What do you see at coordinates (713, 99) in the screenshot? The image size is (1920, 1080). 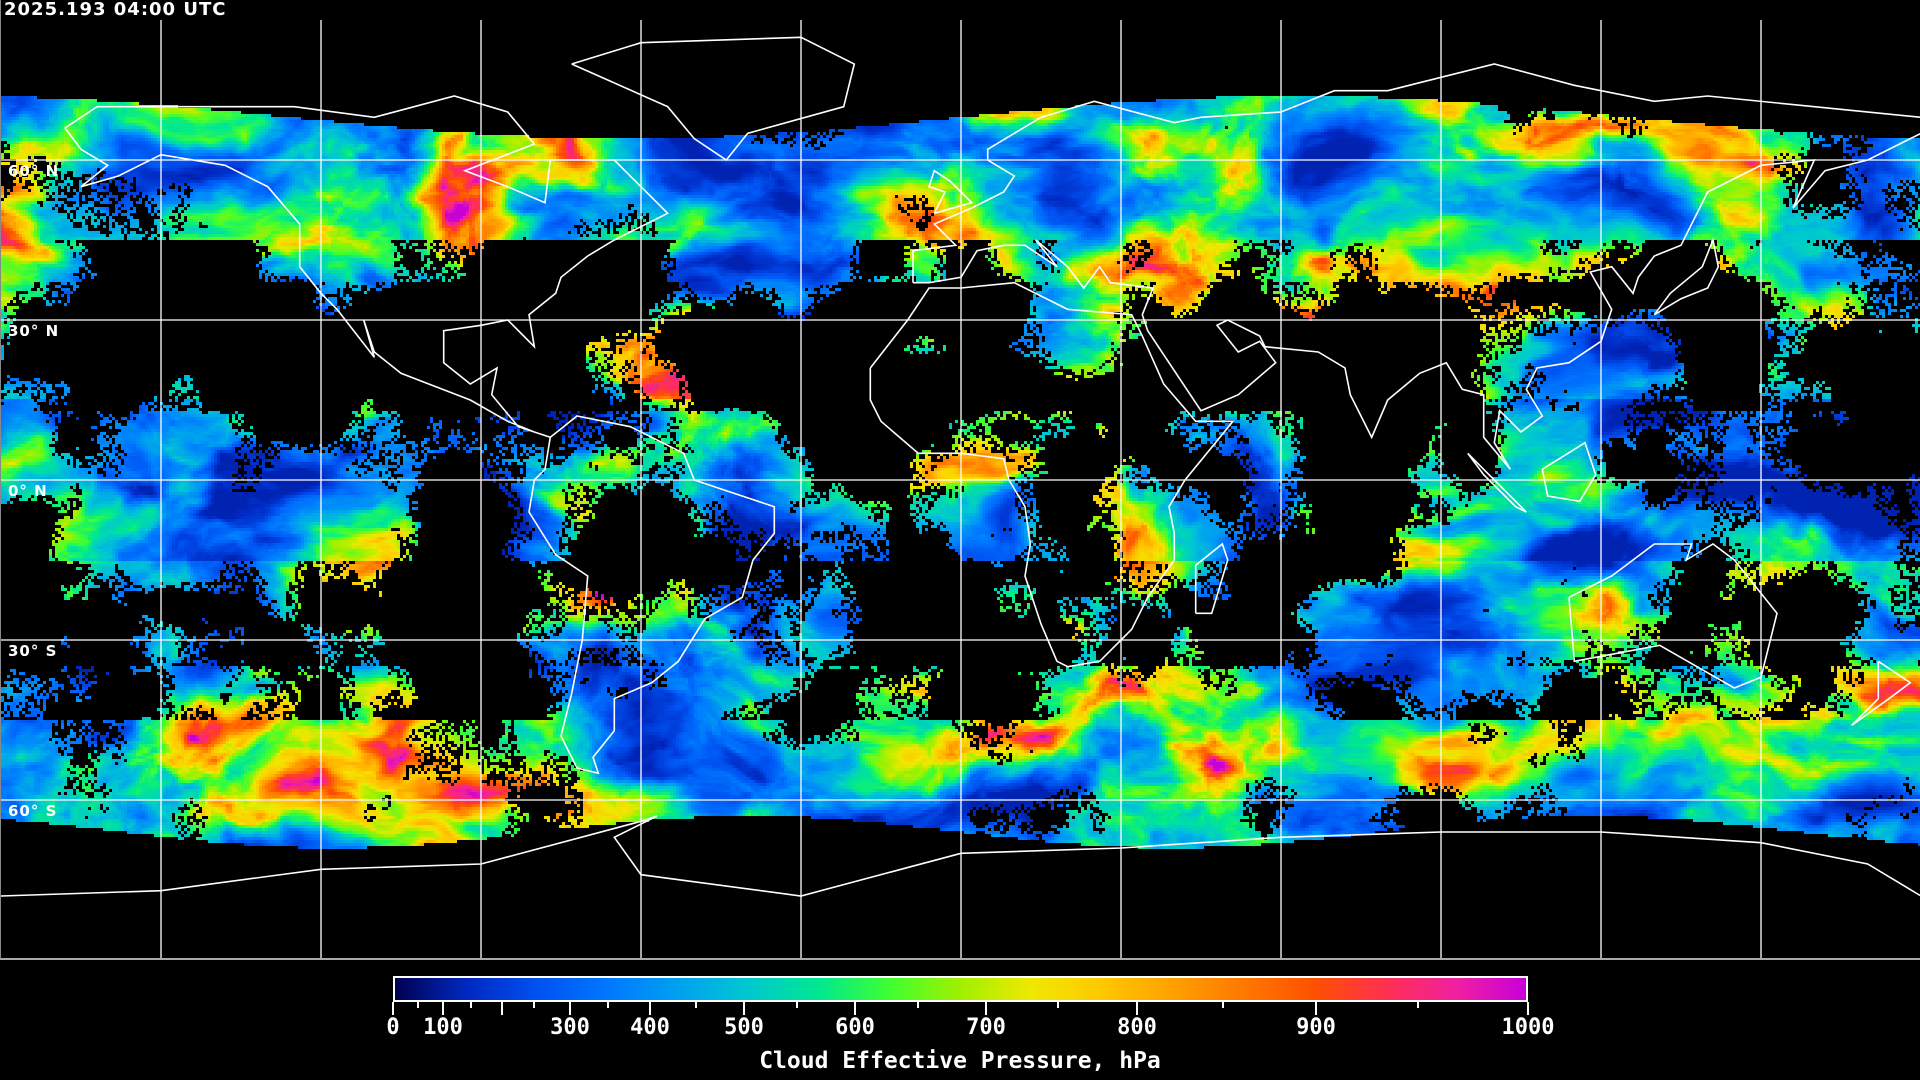 I see `coastline-greenland` at bounding box center [713, 99].